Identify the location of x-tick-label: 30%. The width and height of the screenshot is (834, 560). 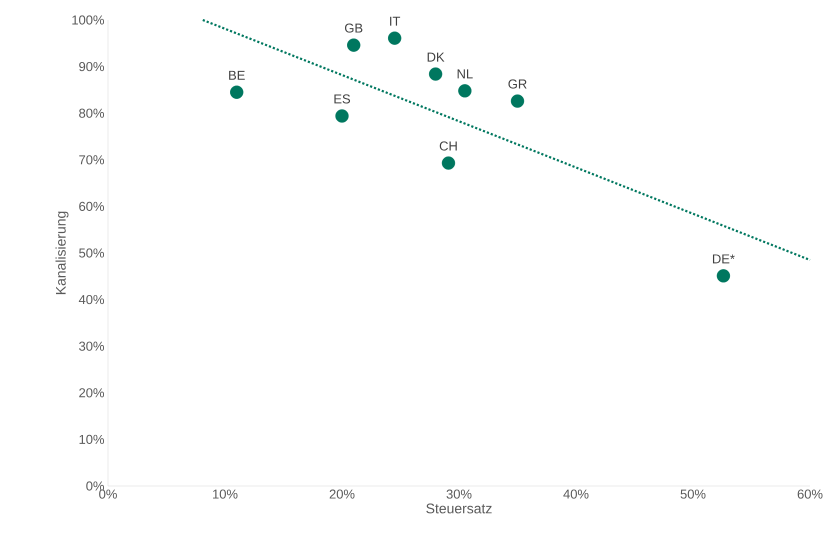
(459, 494).